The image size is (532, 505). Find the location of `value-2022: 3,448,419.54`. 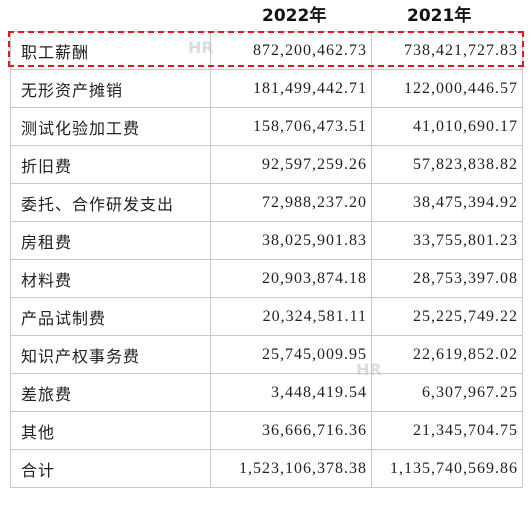

value-2022: 3,448,419.54 is located at coordinates (291, 392).